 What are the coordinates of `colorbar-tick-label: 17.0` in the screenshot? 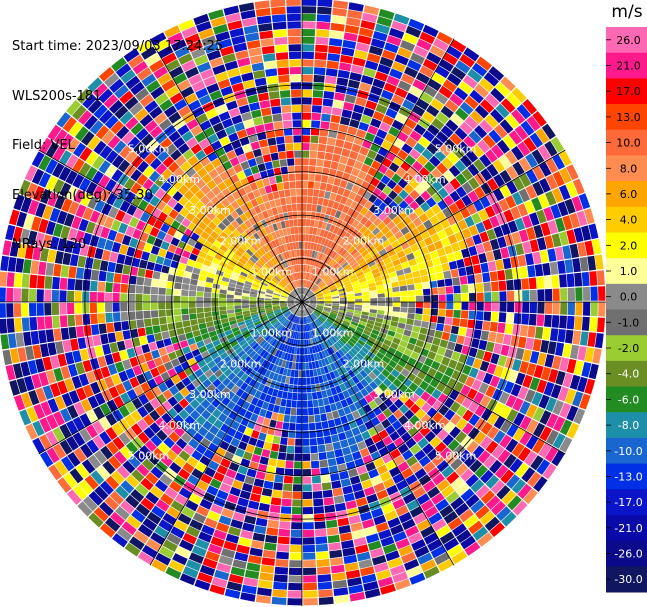 It's located at (628, 91).